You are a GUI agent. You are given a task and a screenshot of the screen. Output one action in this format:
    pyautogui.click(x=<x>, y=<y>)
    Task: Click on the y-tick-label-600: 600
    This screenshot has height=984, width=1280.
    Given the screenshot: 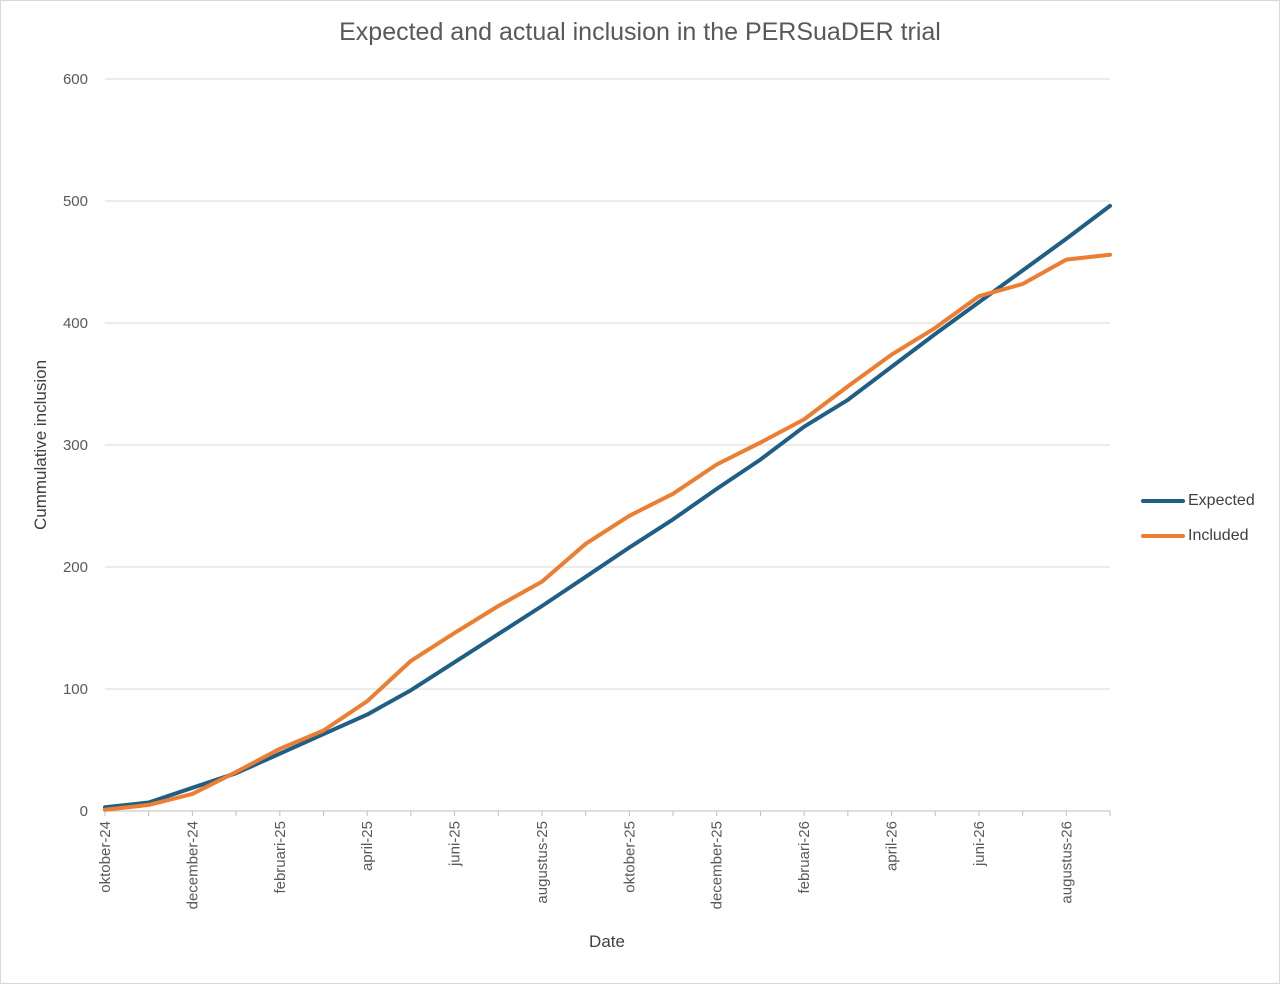 What is the action you would take?
    pyautogui.click(x=75, y=79)
    